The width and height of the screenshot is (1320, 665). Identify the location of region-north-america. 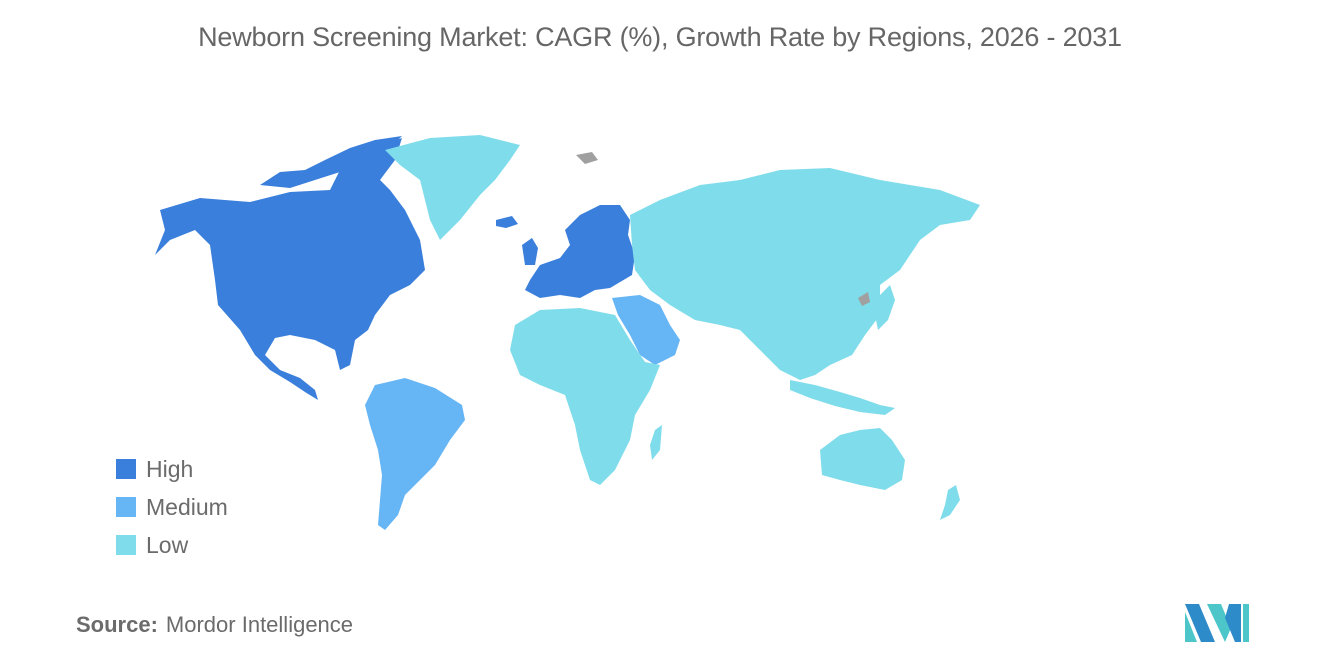
(290, 269).